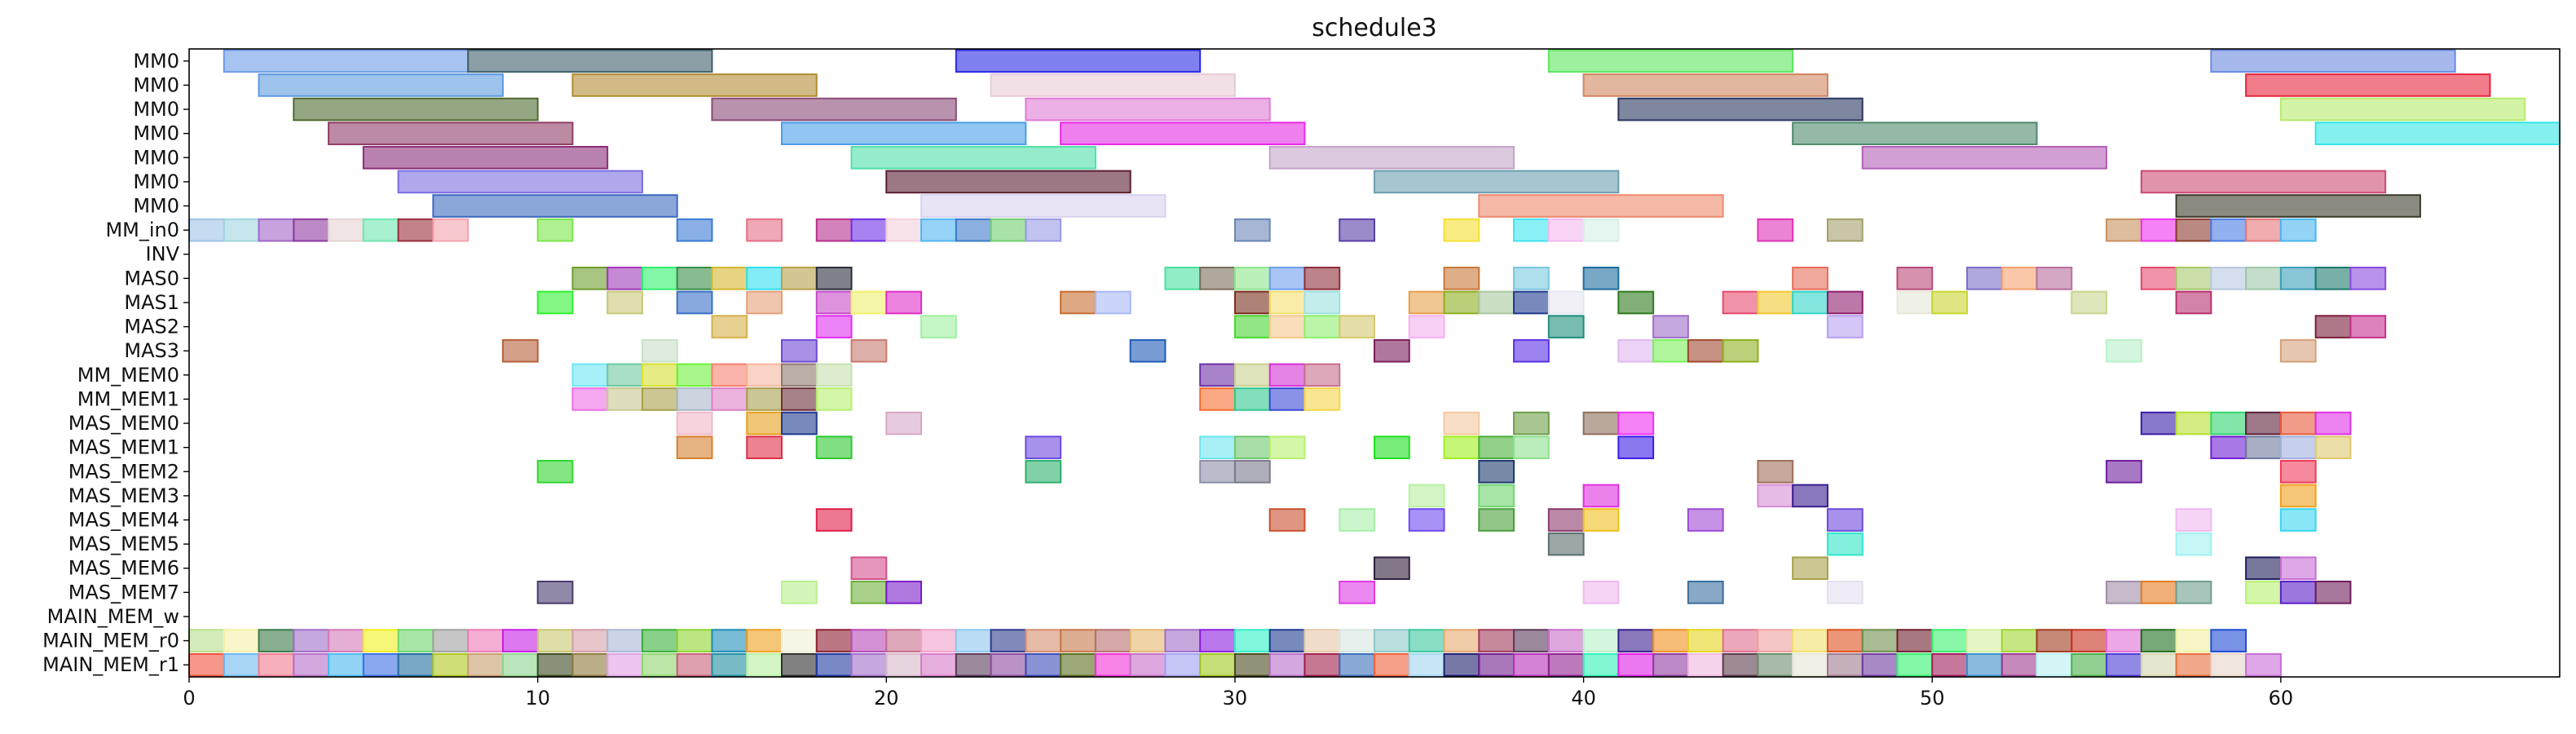  What do you see at coordinates (123, 471) in the screenshot?
I see `y-tick-label: MAS_MEM2` at bounding box center [123, 471].